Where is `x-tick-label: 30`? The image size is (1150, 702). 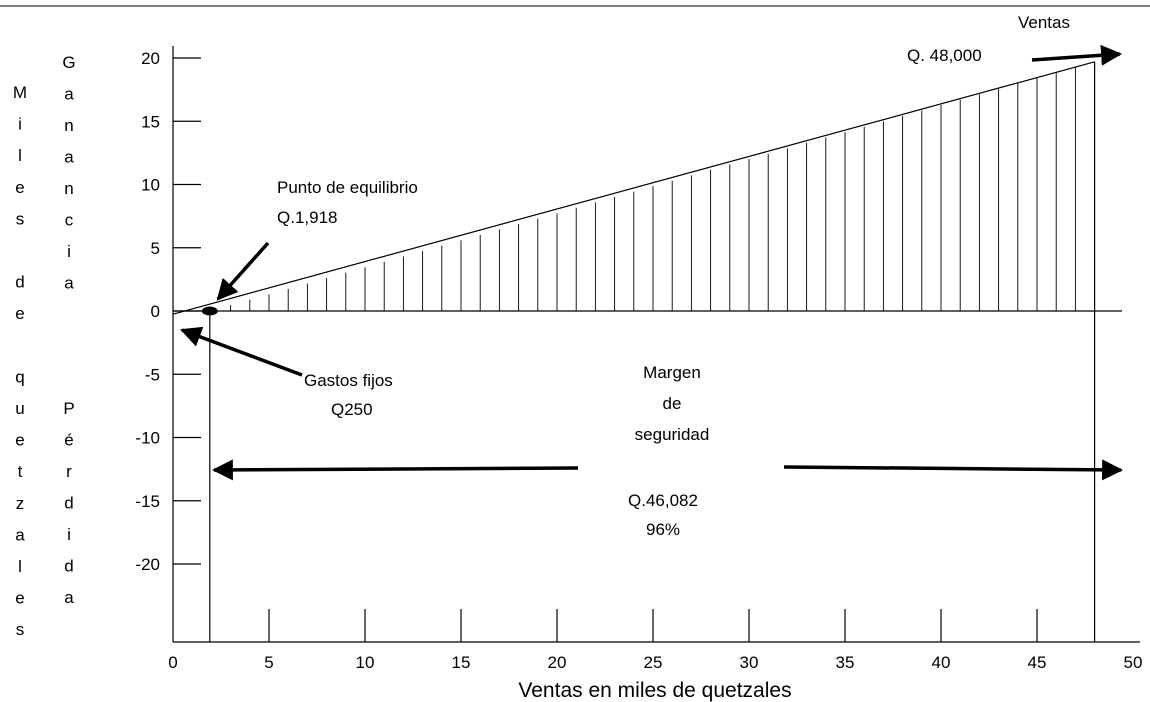
x-tick-label: 30 is located at coordinates (749, 662).